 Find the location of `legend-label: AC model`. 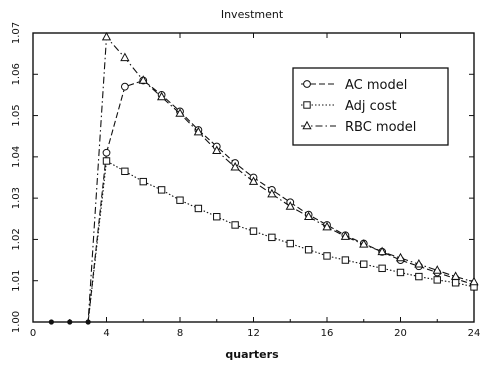

legend-label: AC model is located at coordinates (376, 85).